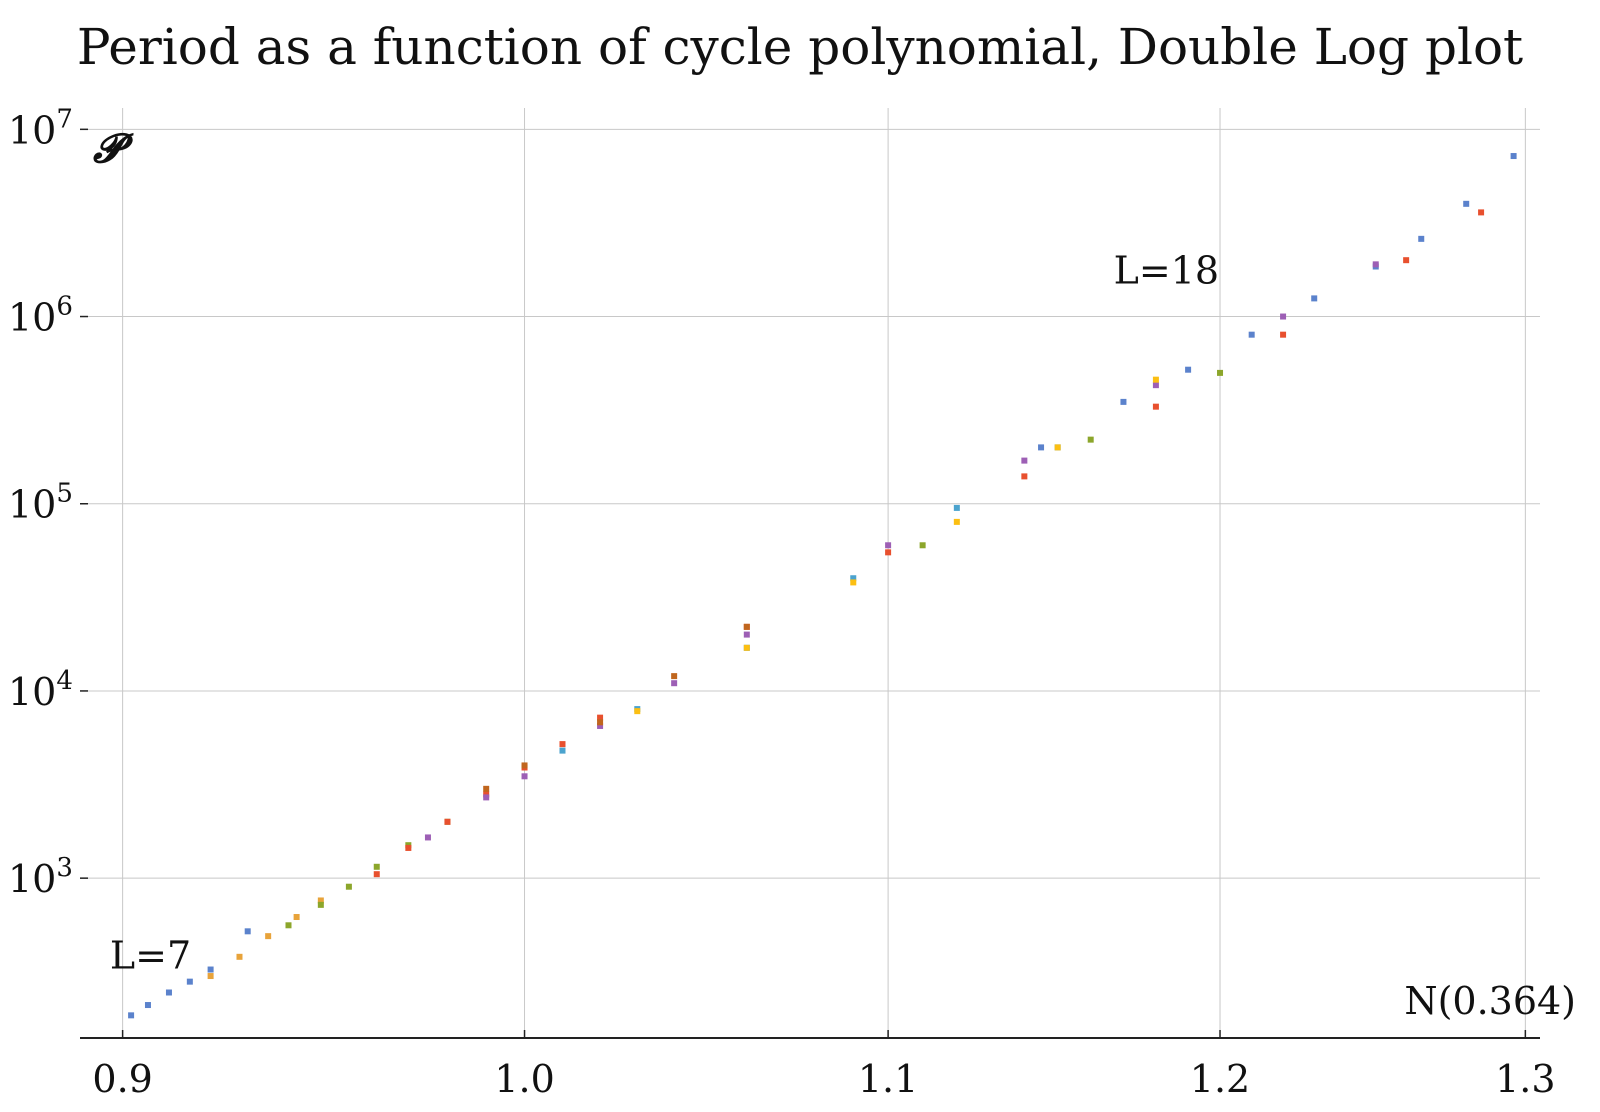 This screenshot has height=1112, width=1600. What do you see at coordinates (1525, 1079) in the screenshot?
I see `x-tick-label: 1.3` at bounding box center [1525, 1079].